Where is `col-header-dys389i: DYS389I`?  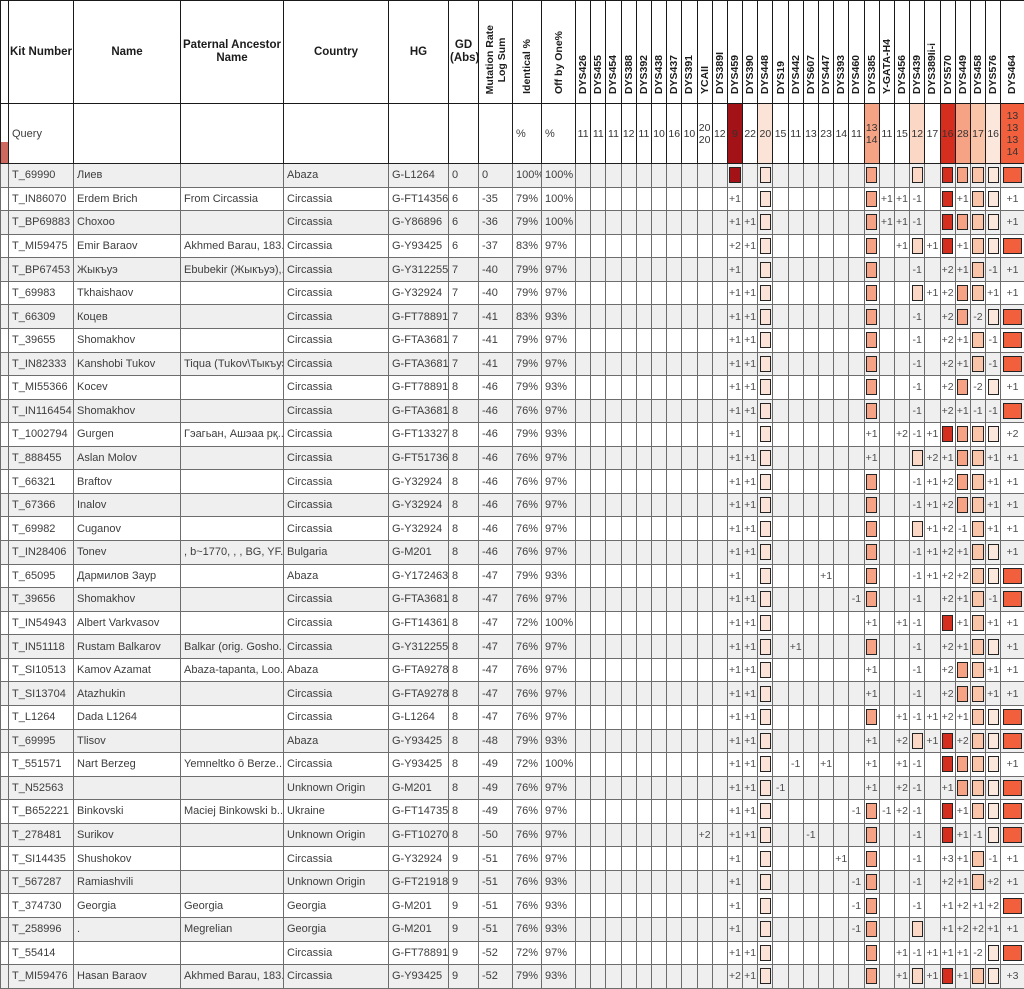
col-header-dys389i: DYS389I is located at coordinates (719, 52).